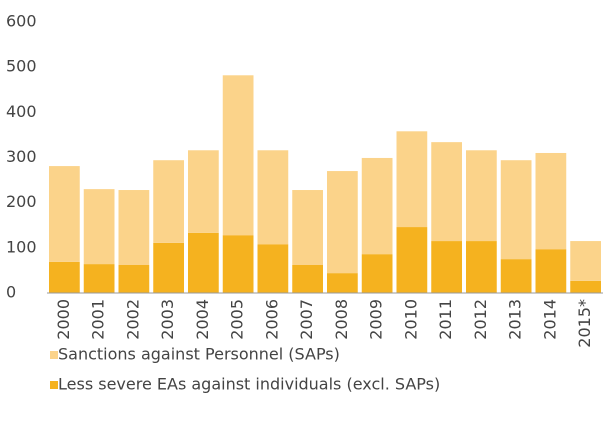 The height and width of the screenshot is (423, 603). I want to click on x-tick-label: 2005, so click(237, 319).